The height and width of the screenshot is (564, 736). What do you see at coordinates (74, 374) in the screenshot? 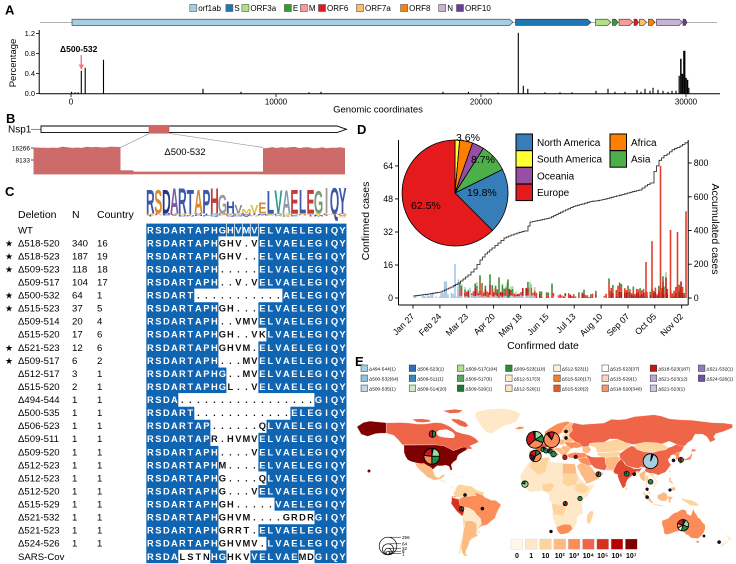
I see `svg-text: 3` at bounding box center [74, 374].